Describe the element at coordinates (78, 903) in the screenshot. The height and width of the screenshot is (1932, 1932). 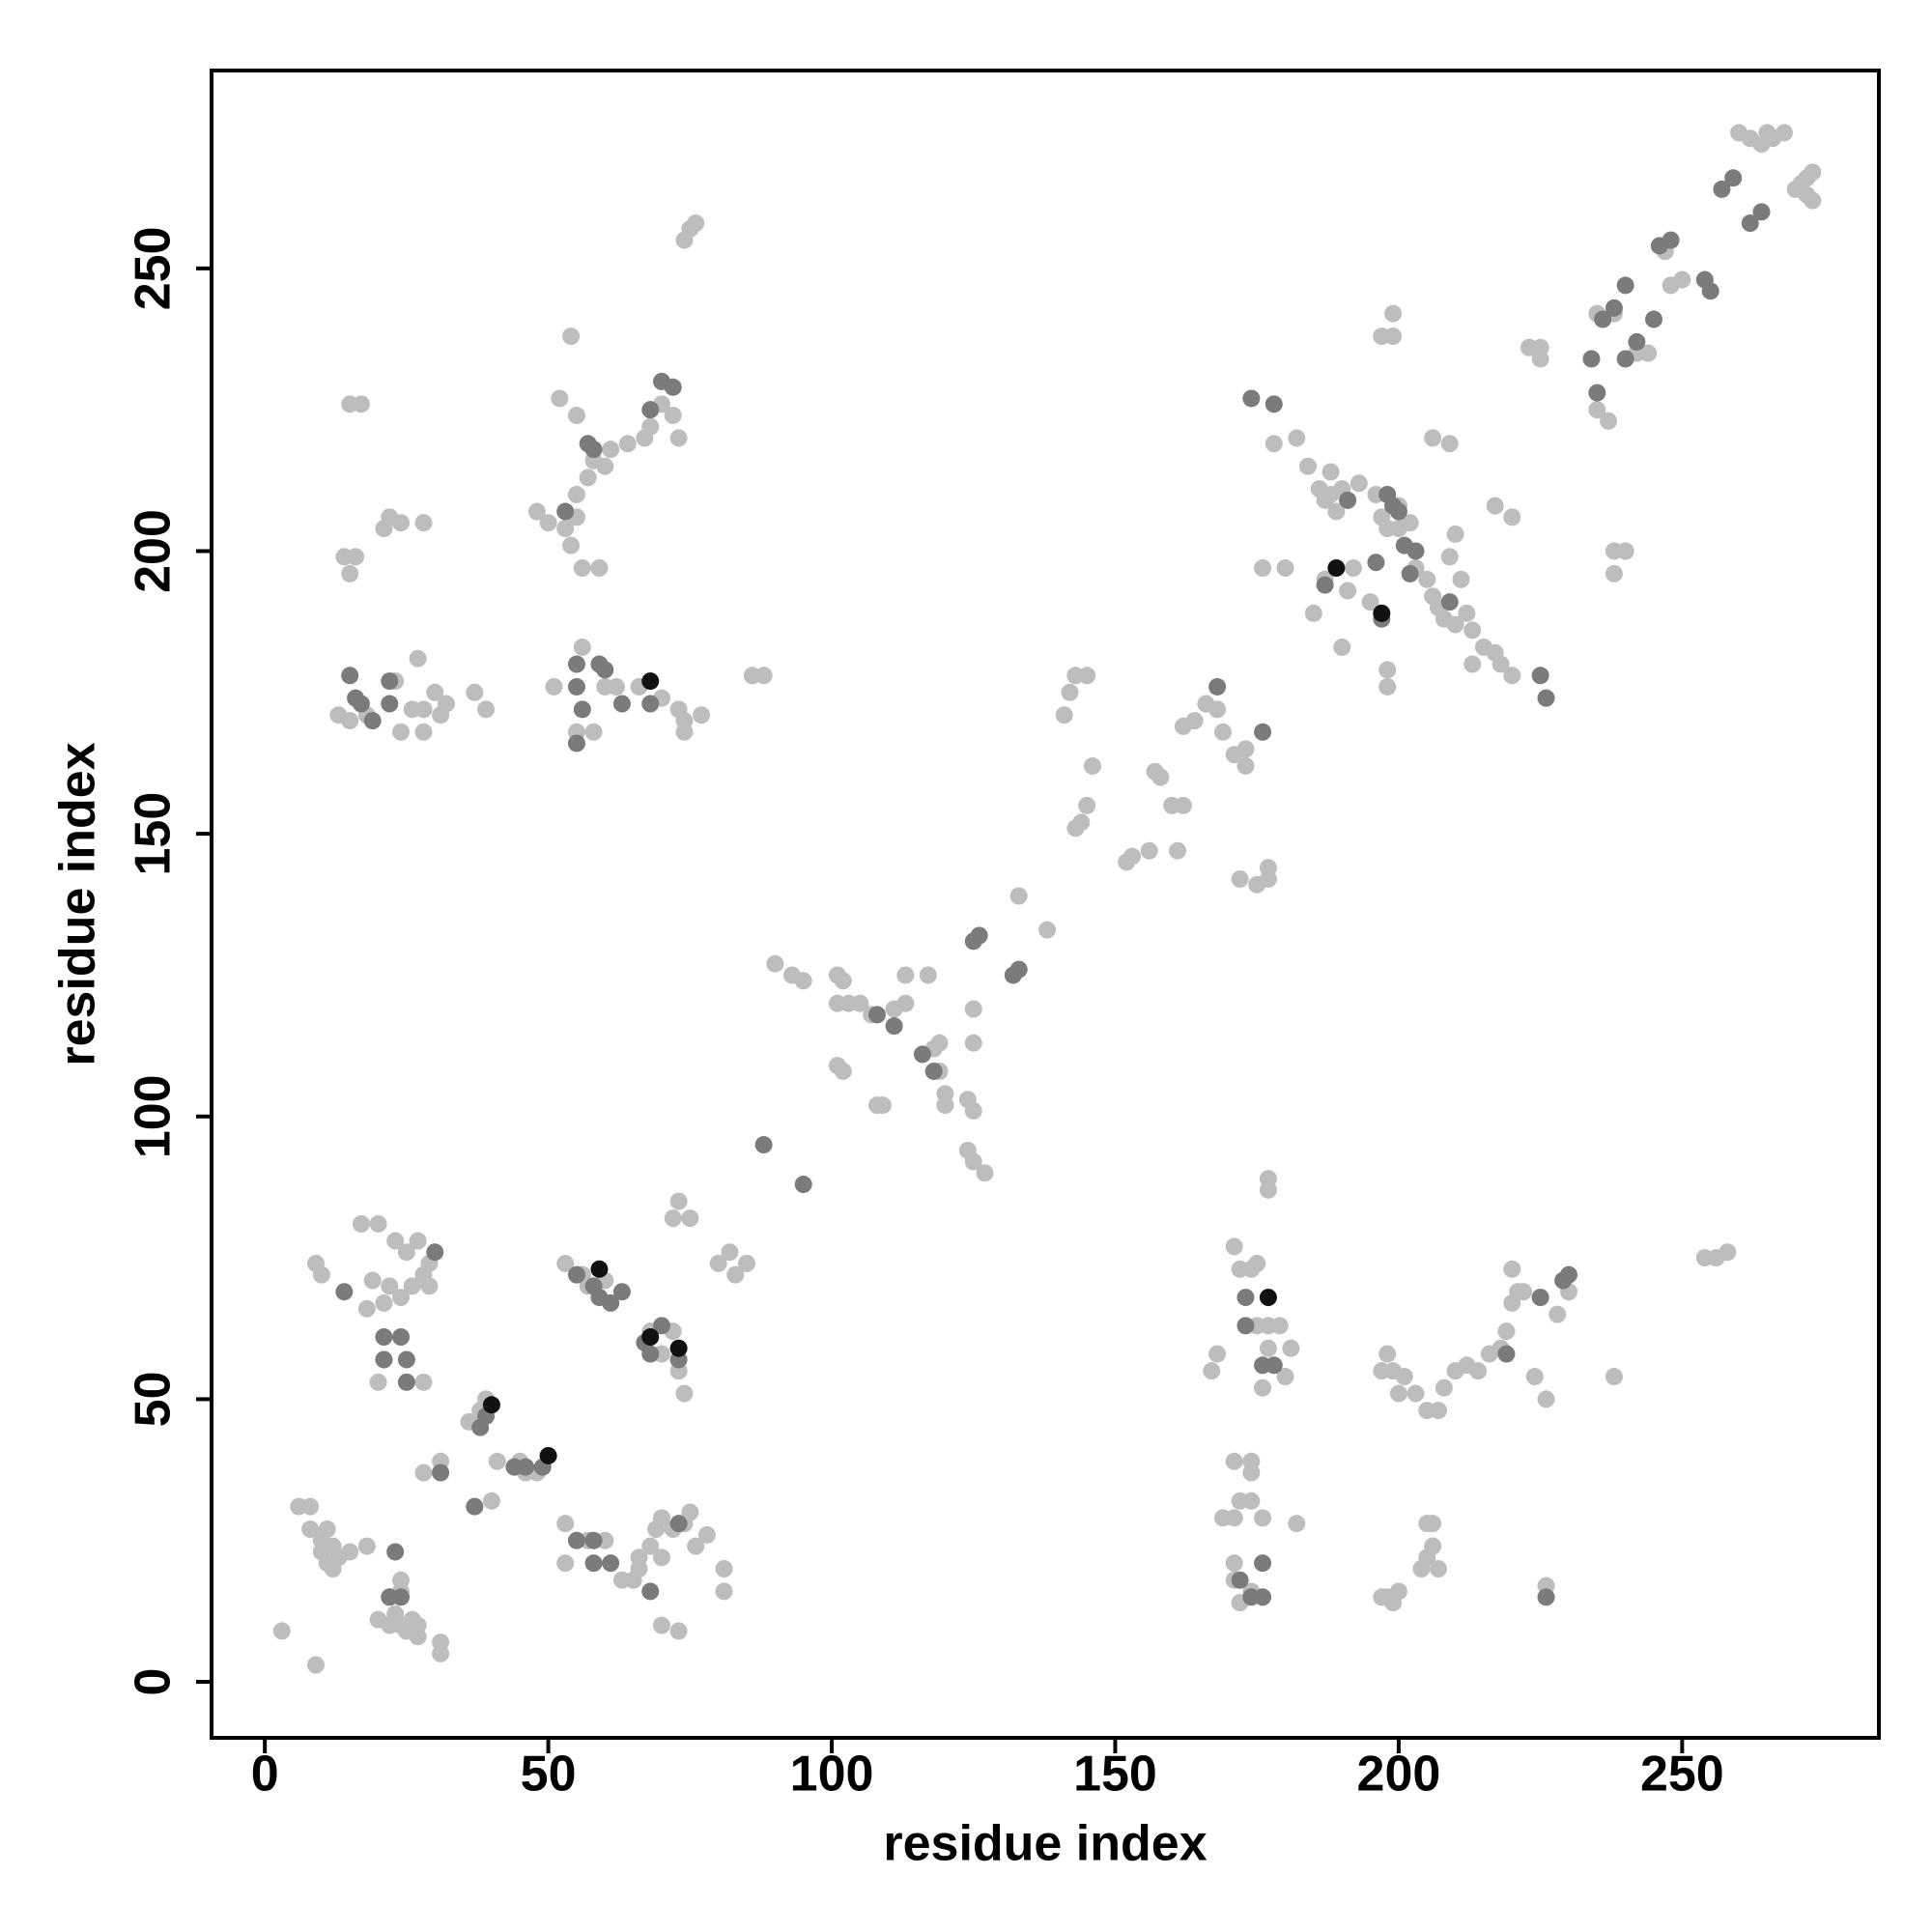
I see `y-axis-label: residue index` at that location.